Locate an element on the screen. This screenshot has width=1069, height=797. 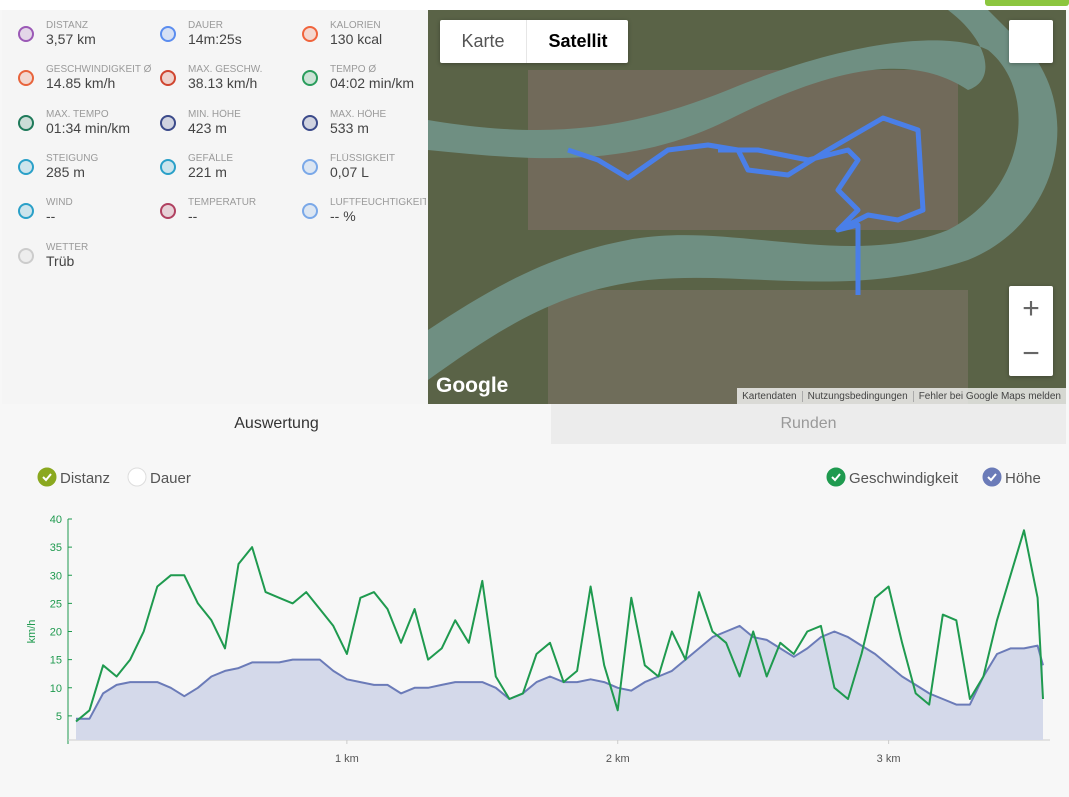
top-bar is located at coordinates (534, 5).